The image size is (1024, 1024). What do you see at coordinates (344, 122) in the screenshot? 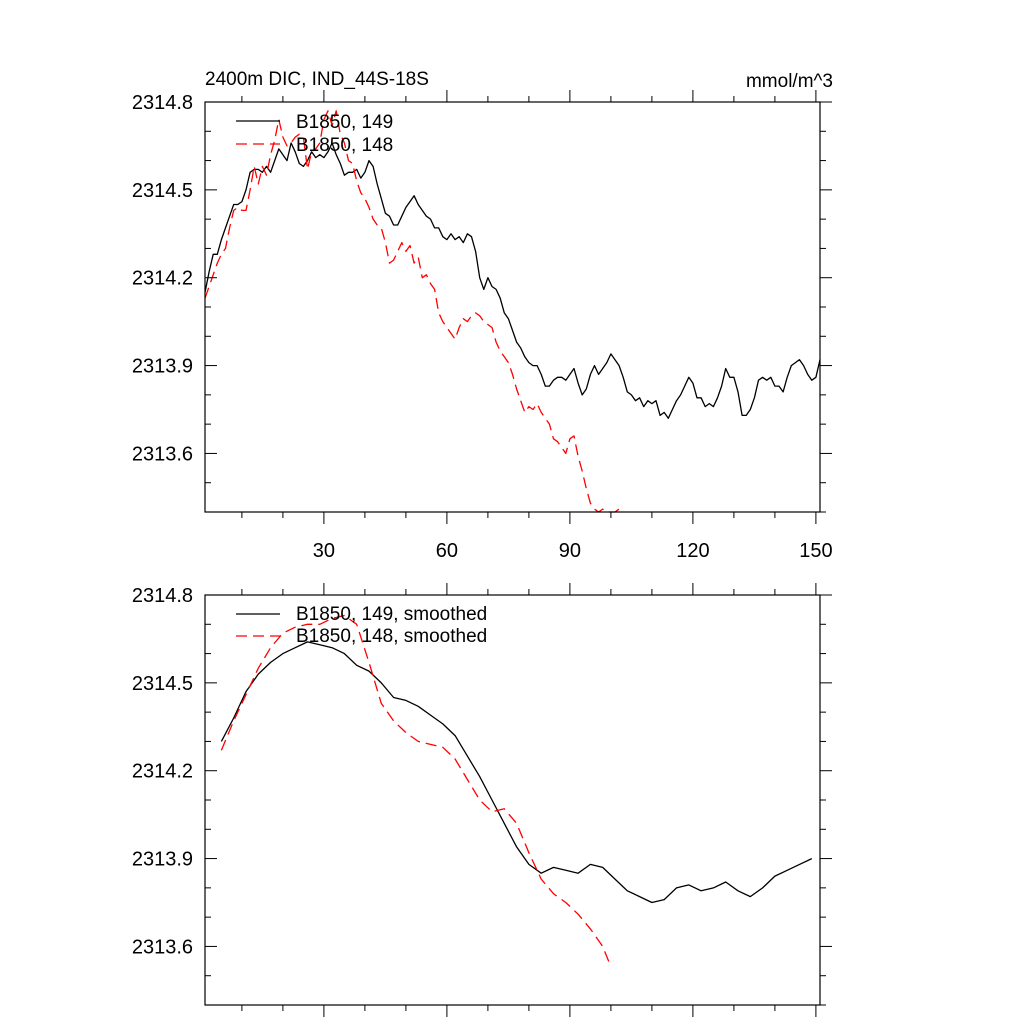
I see `legend-label-b1850-149: B1850, 149` at bounding box center [344, 122].